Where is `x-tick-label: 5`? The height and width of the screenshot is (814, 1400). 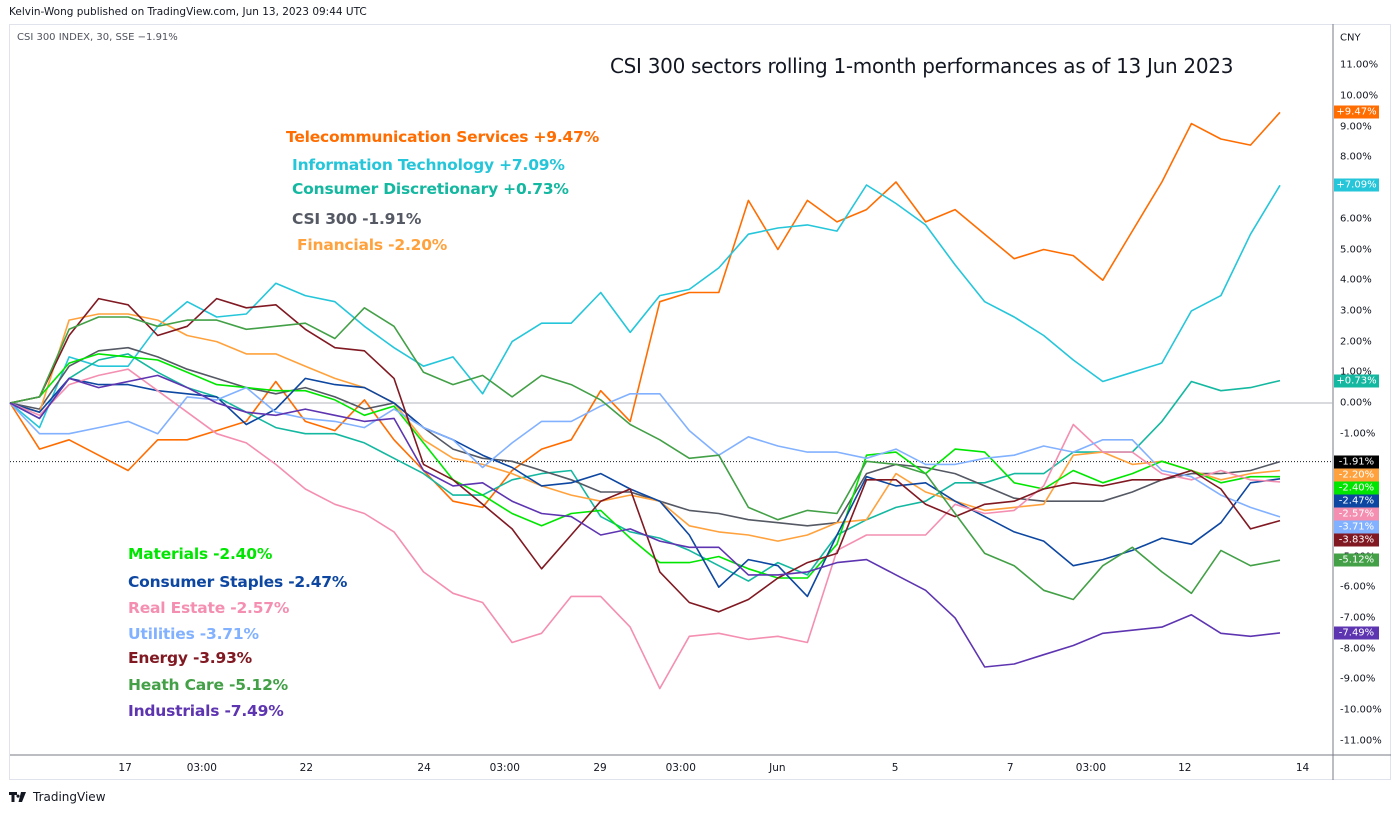
x-tick-label: 5 is located at coordinates (895, 768).